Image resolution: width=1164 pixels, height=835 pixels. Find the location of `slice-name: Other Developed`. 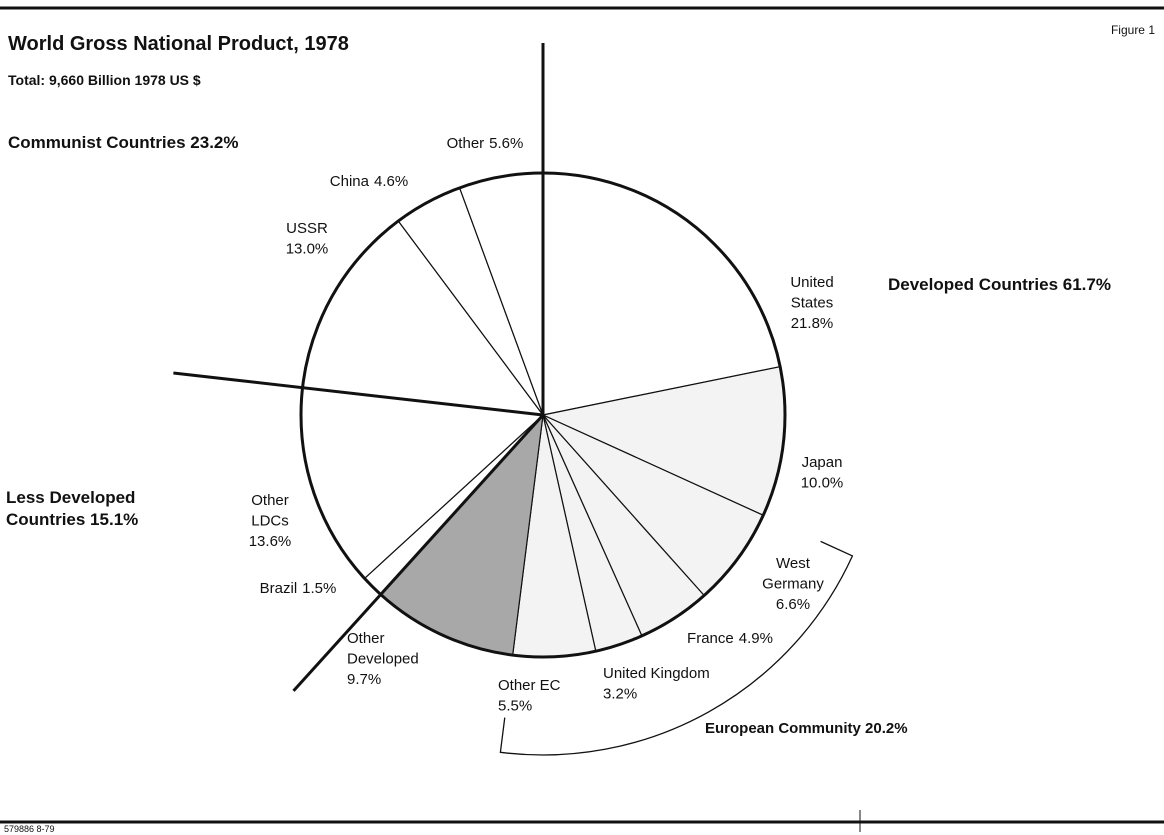

slice-name: Other Developed is located at coordinates (383, 649).